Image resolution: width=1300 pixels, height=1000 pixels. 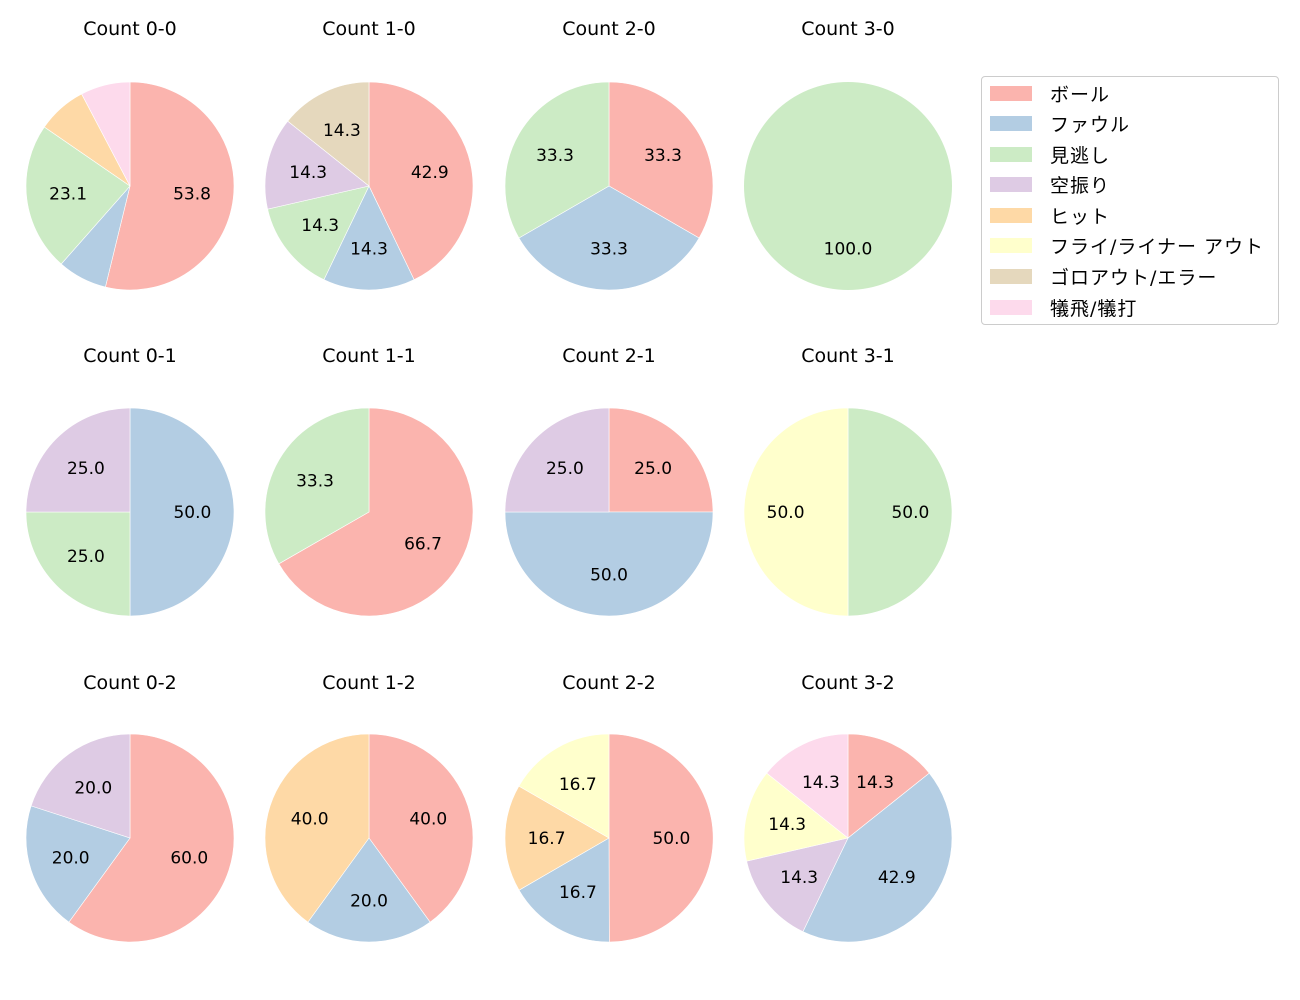 What do you see at coordinates (1050, 93) in the screenshot?
I see `legend-item-ball: ボール` at bounding box center [1050, 93].